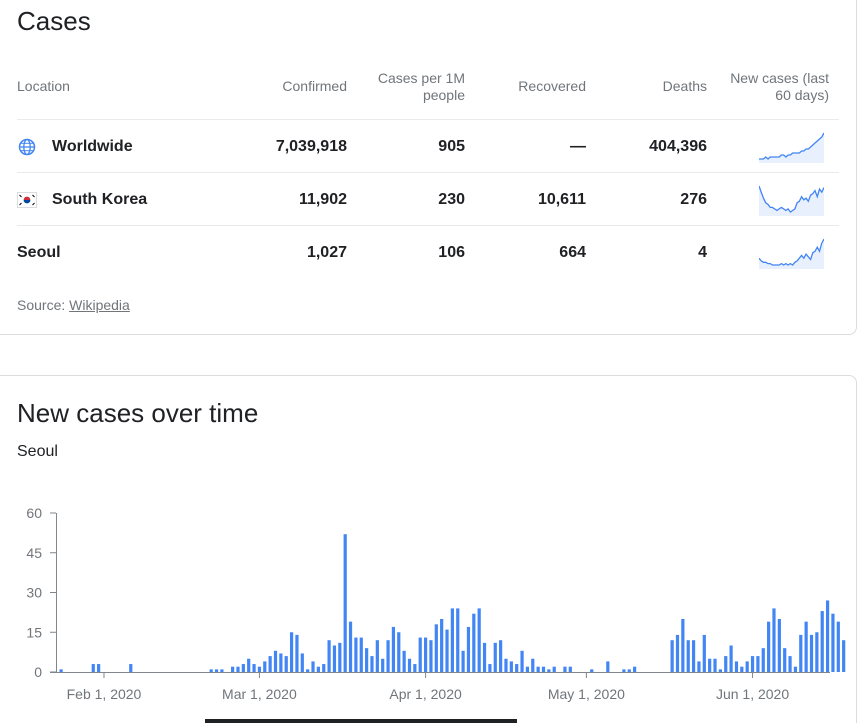 The height and width of the screenshot is (723, 857). What do you see at coordinates (92, 146) in the screenshot?
I see `row-location-label: Worldwide` at bounding box center [92, 146].